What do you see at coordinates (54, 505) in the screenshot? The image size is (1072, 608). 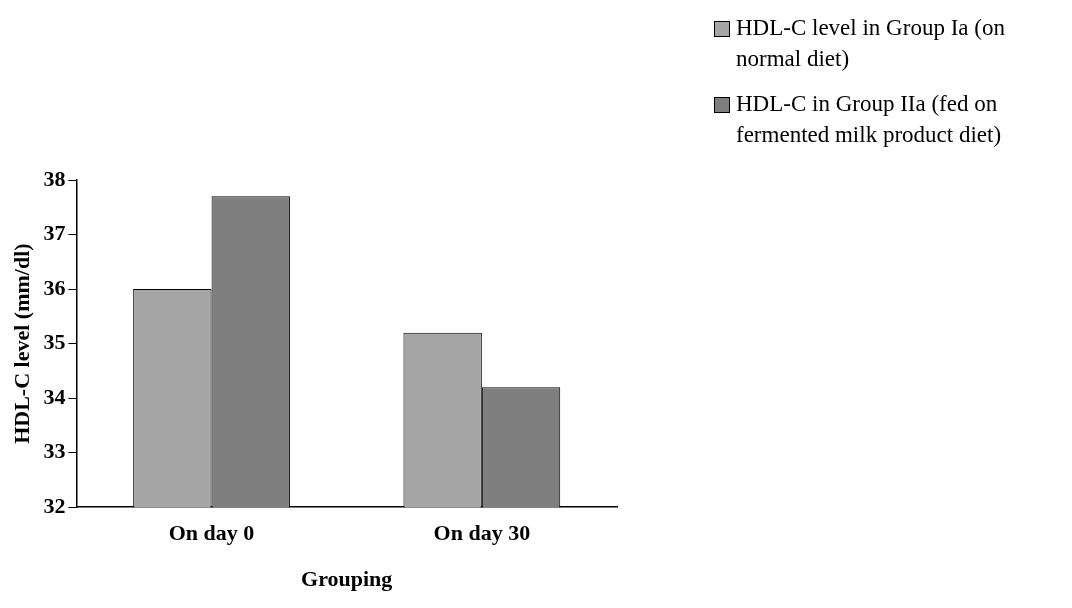 I see `y-tick-label: 32` at bounding box center [54, 505].